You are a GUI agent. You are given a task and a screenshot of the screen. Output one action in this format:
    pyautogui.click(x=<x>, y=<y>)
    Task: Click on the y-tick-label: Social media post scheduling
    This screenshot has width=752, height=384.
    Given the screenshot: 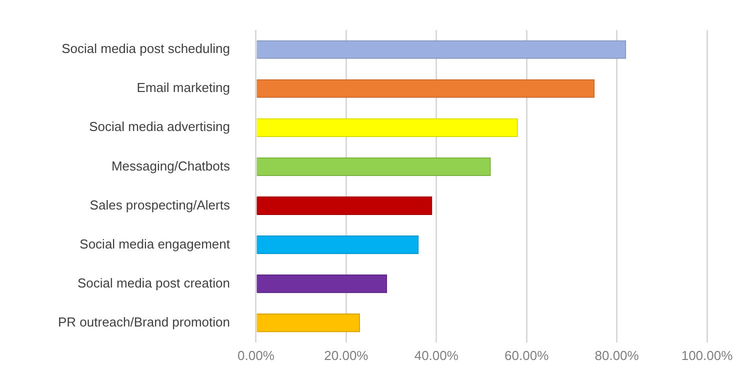 What is the action you would take?
    pyautogui.click(x=146, y=48)
    